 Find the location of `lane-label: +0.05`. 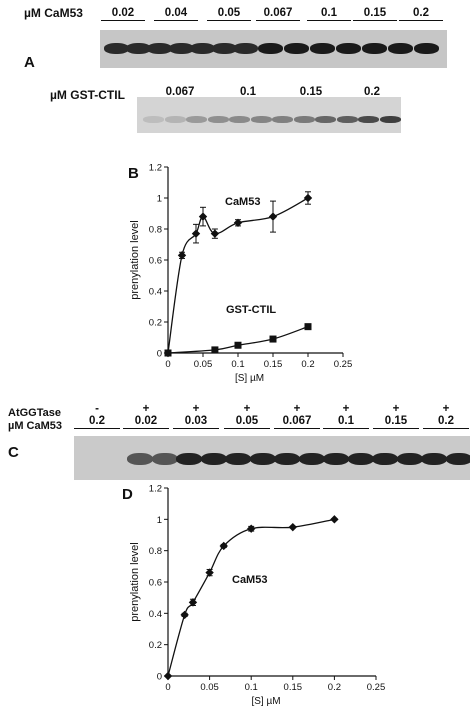

lane-label: +0.05 is located at coordinates (247, 416).